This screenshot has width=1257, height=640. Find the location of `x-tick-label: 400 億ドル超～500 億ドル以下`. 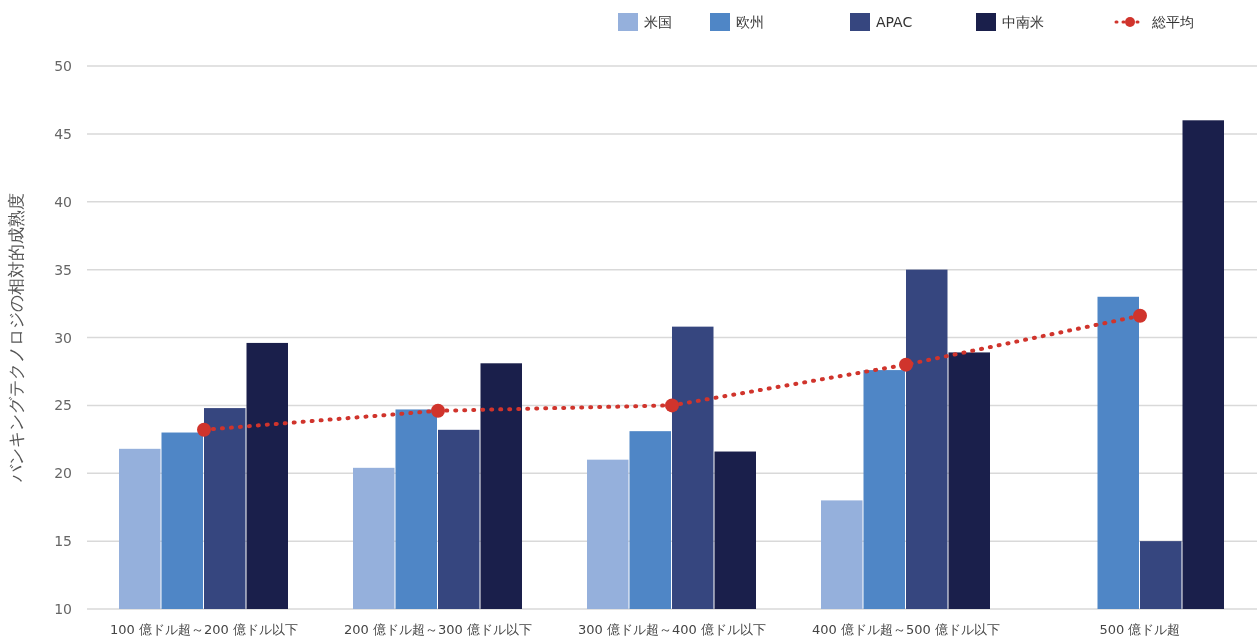

x-tick-label: 400 億ドル超～500 億ドル以下 is located at coordinates (906, 629).